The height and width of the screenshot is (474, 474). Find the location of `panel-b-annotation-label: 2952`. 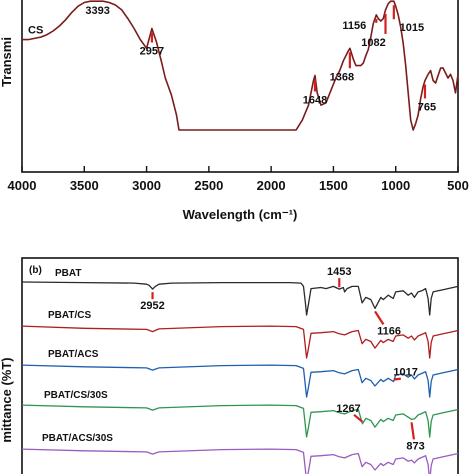

panel-b-annotation-label: 2952 is located at coordinates (152, 306).